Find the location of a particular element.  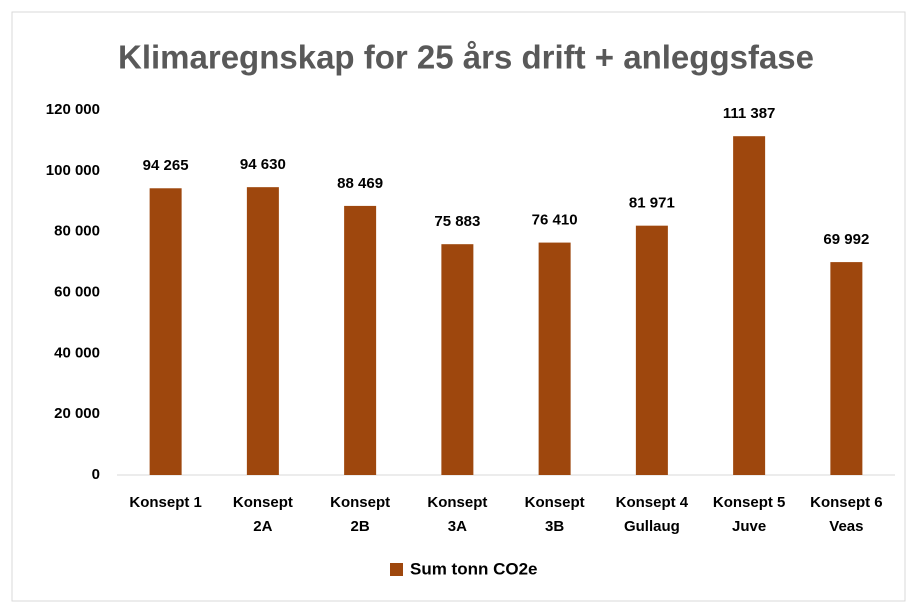

value-label: 76 410 is located at coordinates (555, 220).